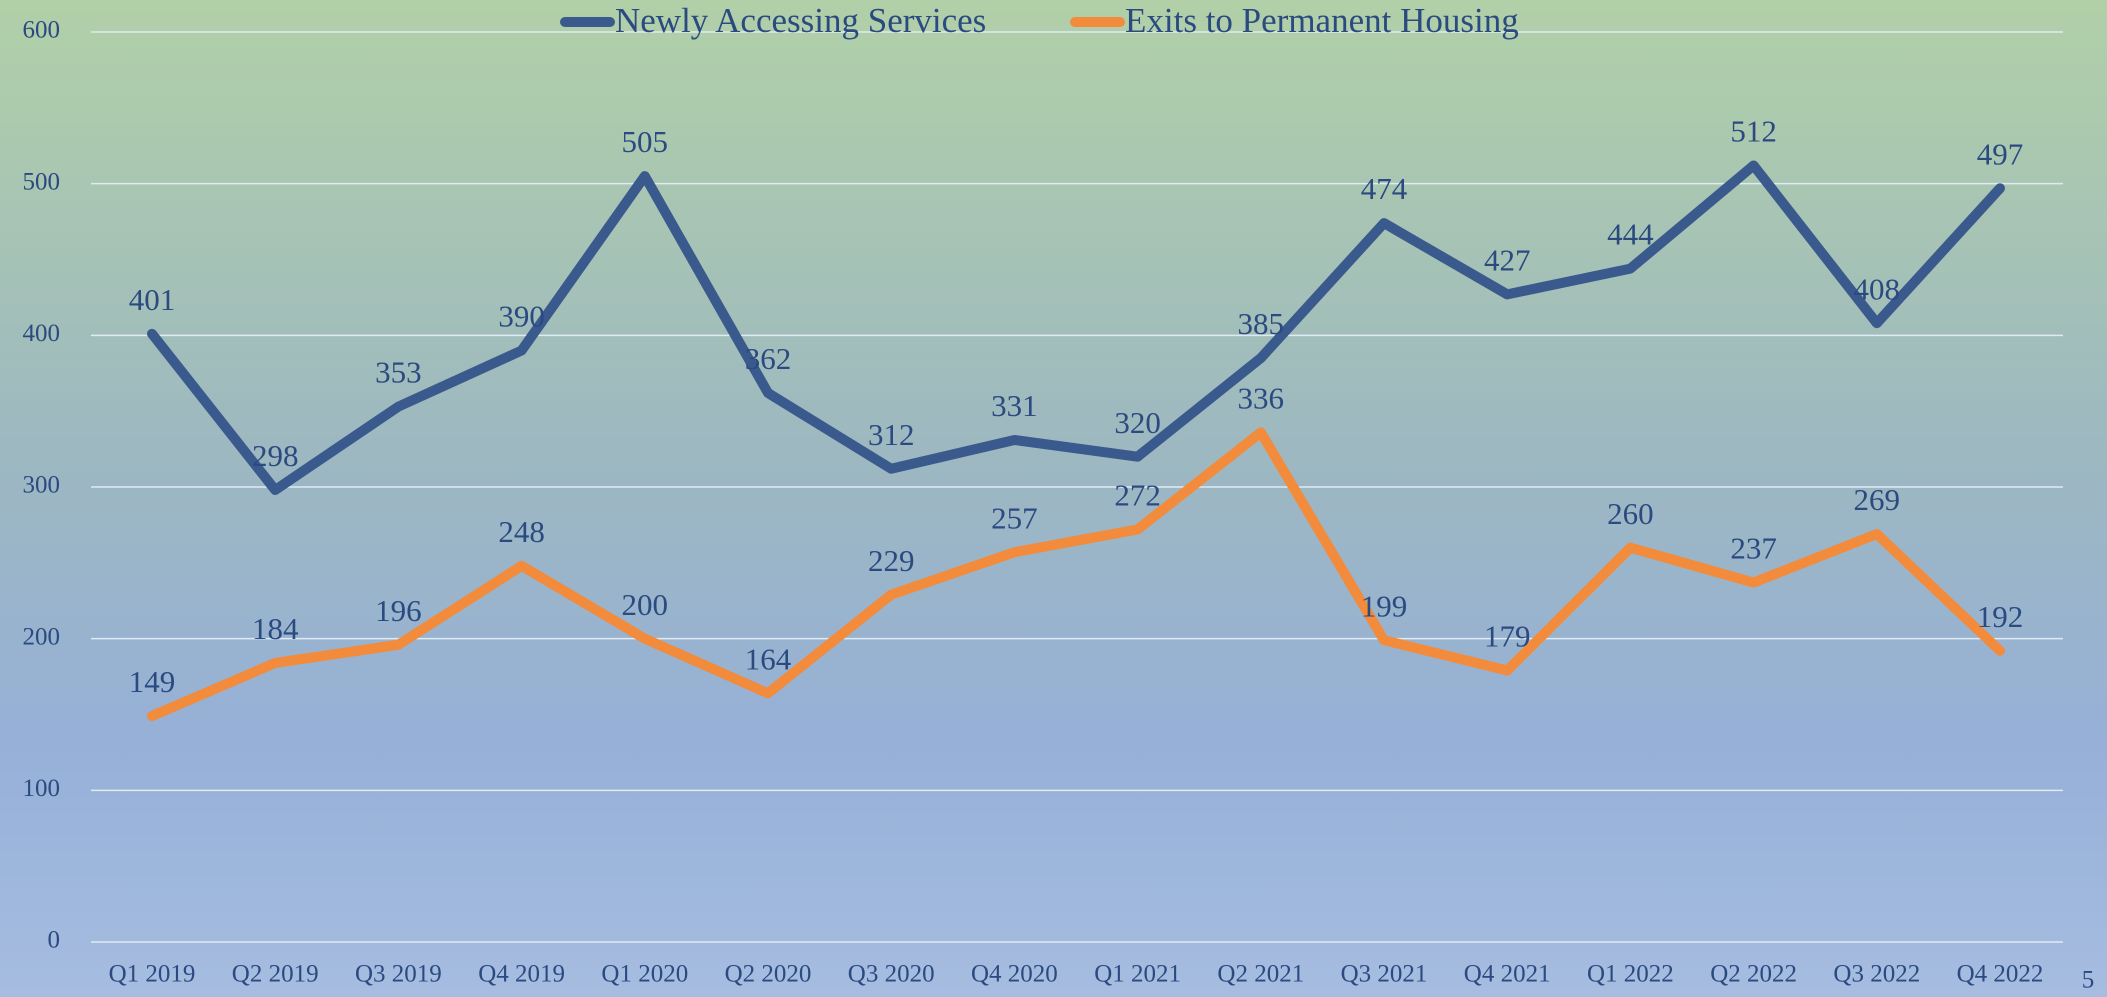 The height and width of the screenshot is (997, 2107). Describe the element at coordinates (644, 974) in the screenshot. I see `x-tick-label: Q1 2020` at that location.